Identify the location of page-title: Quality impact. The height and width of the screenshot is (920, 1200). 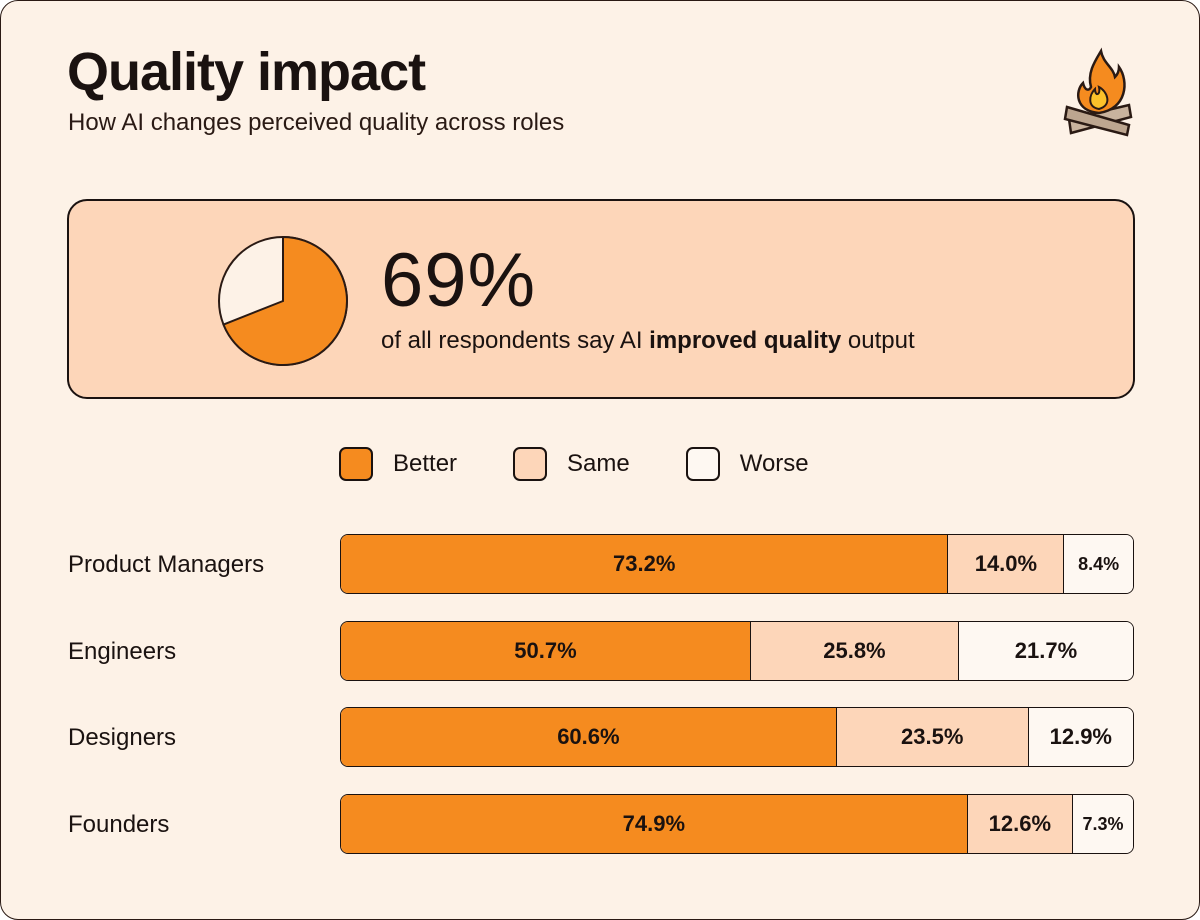
(246, 72).